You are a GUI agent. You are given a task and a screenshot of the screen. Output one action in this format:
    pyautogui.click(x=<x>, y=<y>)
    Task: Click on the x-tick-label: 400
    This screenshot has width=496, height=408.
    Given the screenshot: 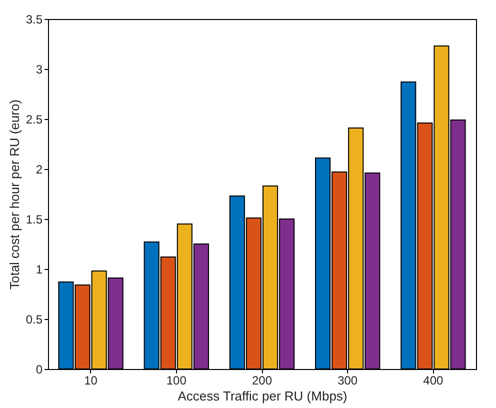 What is the action you would take?
    pyautogui.click(x=433, y=381)
    